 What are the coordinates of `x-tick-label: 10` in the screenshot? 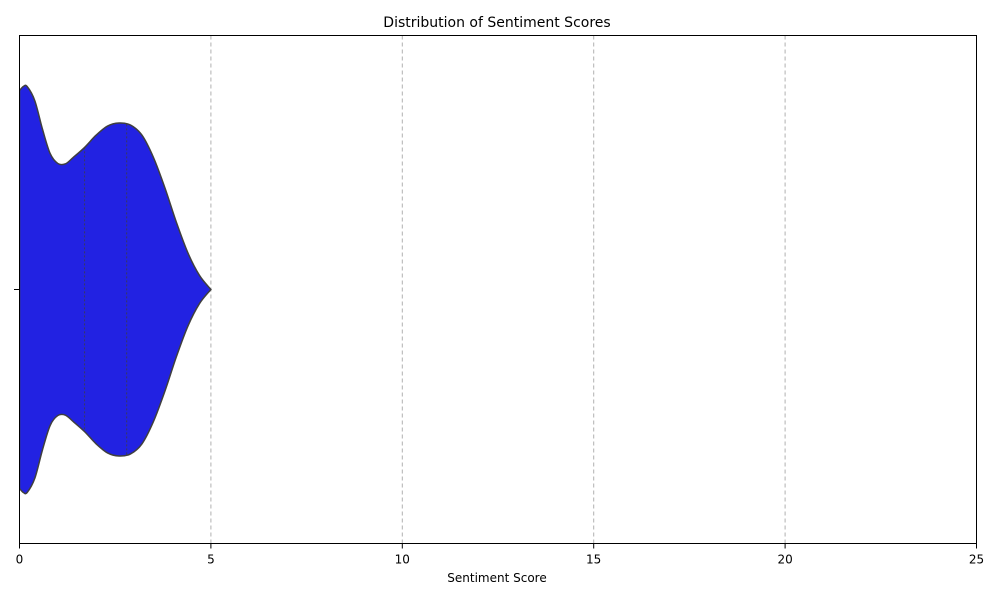 It's located at (402, 560).